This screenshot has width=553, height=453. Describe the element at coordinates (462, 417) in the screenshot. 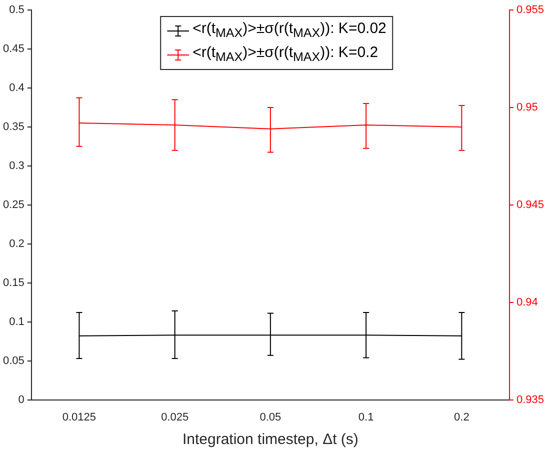

I see `x-tick-label: 0.2` at that location.